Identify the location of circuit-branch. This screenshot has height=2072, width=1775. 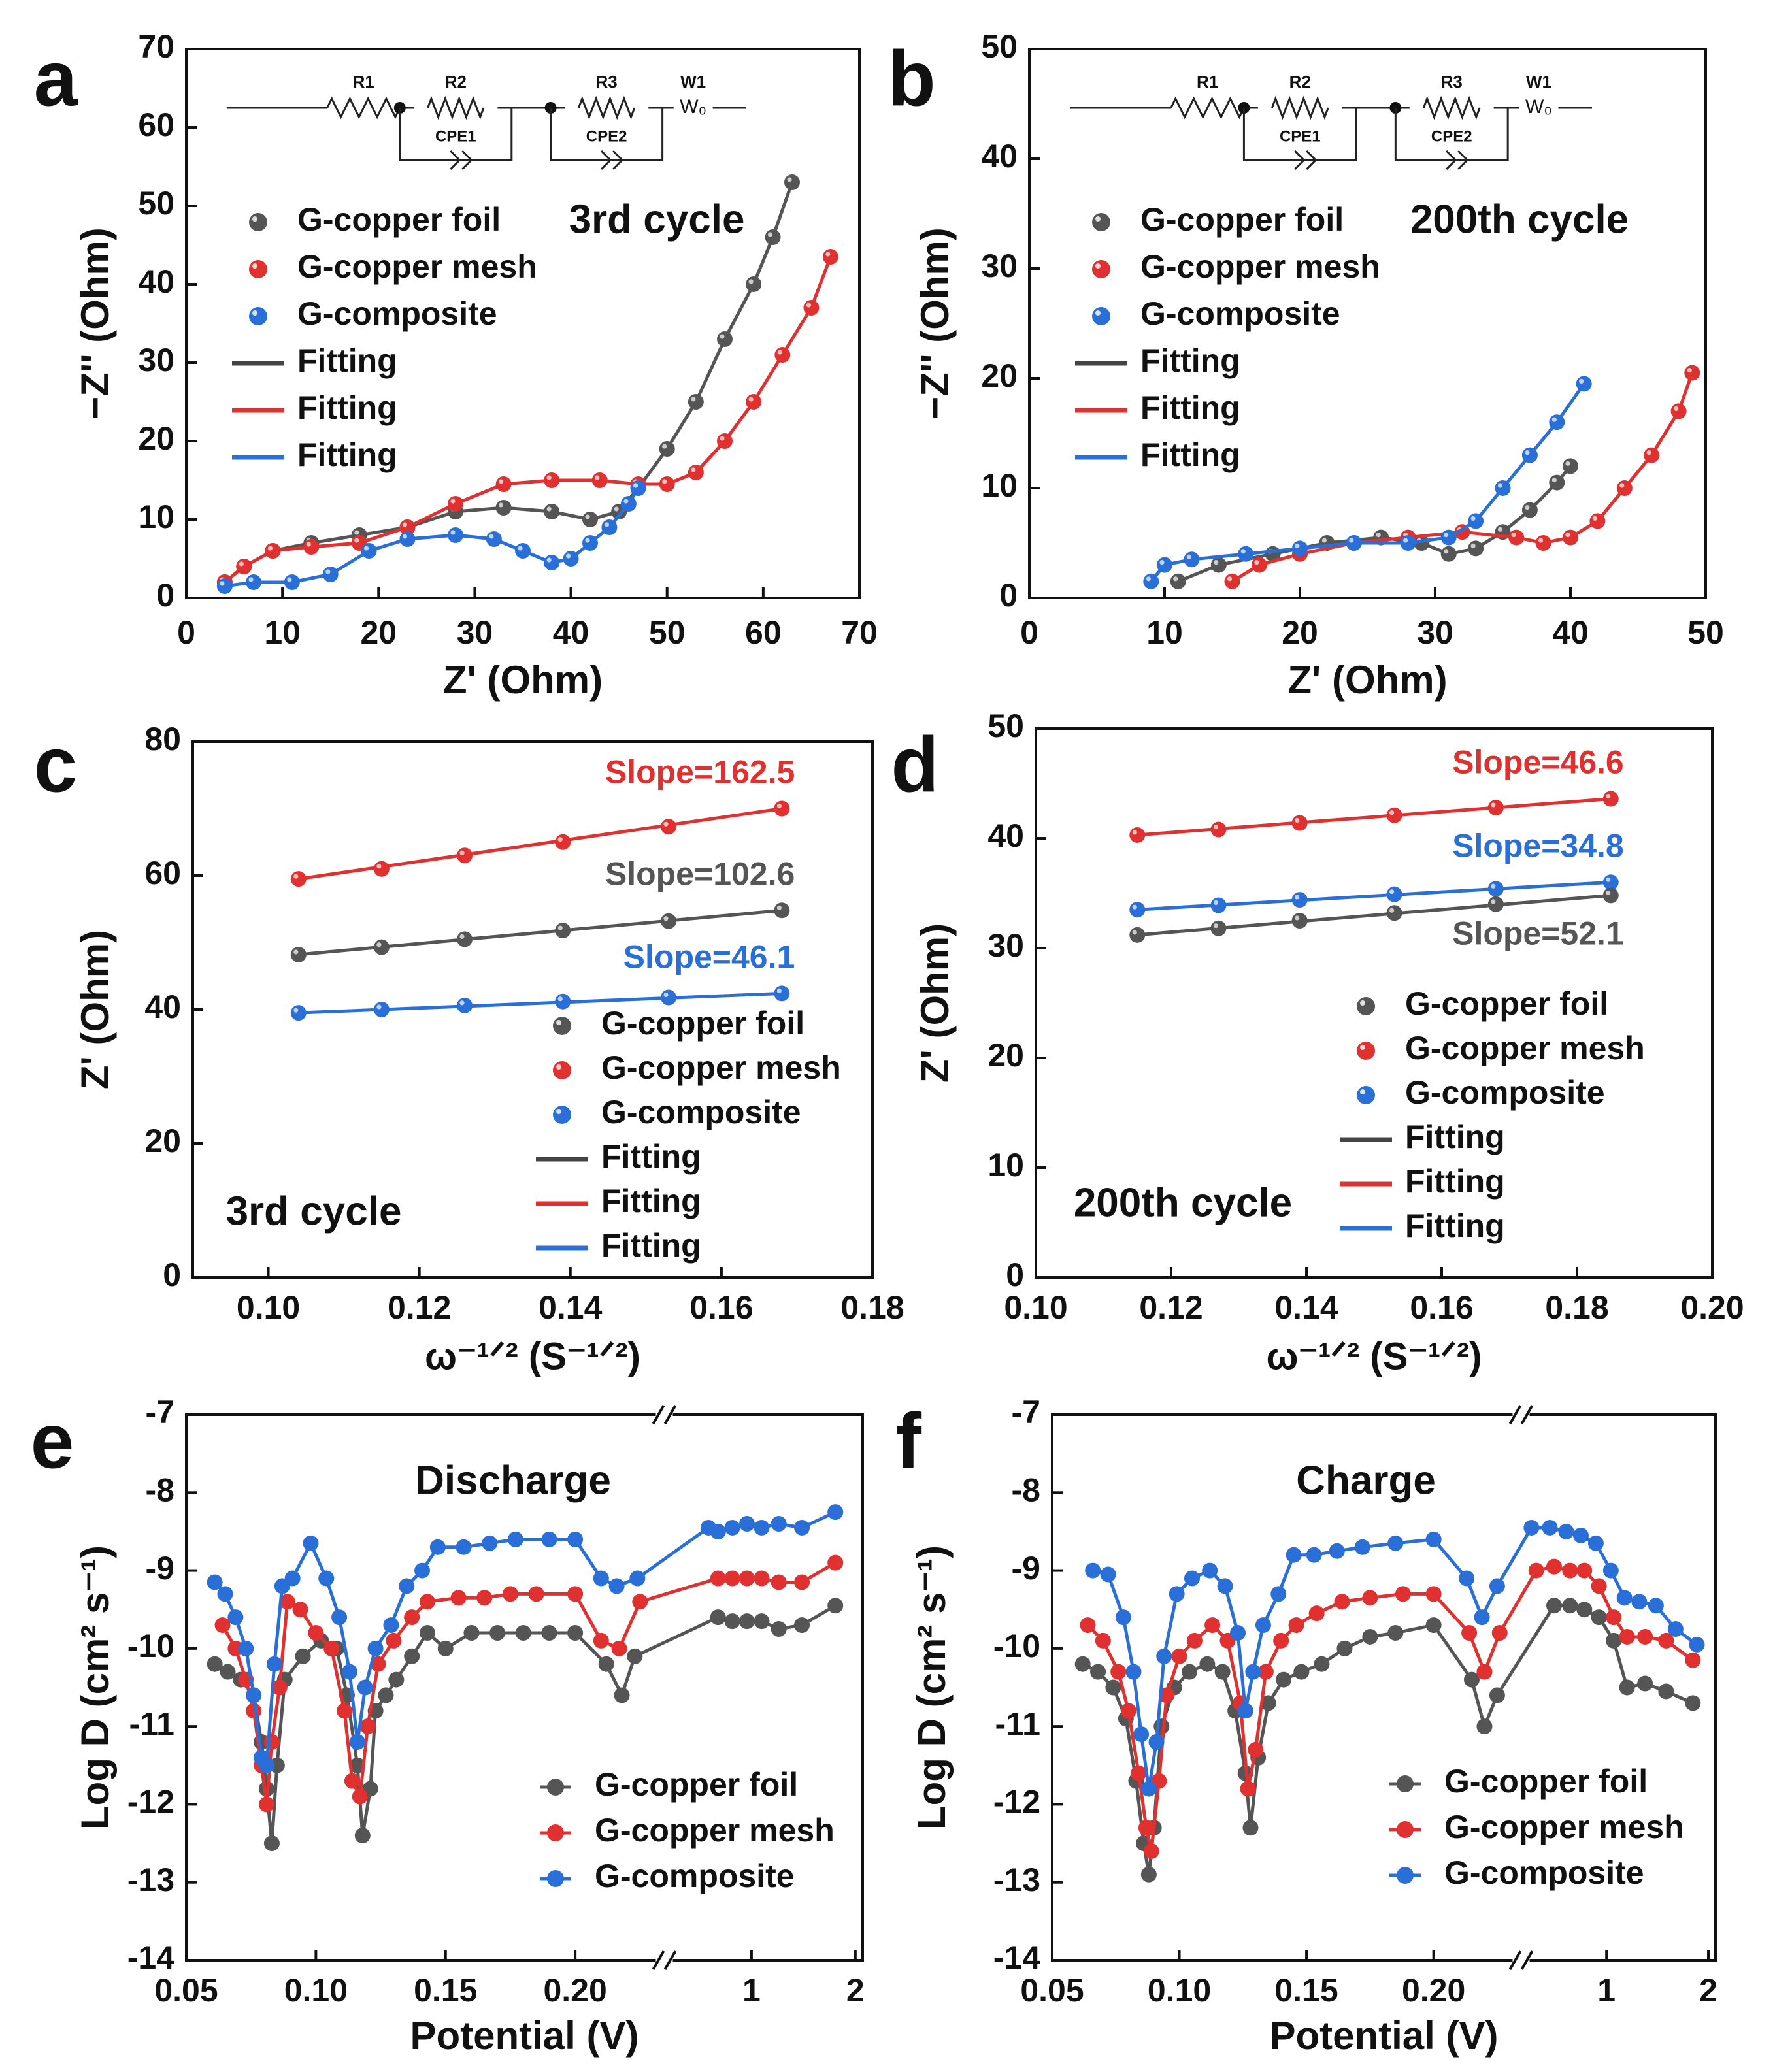
(1299, 134).